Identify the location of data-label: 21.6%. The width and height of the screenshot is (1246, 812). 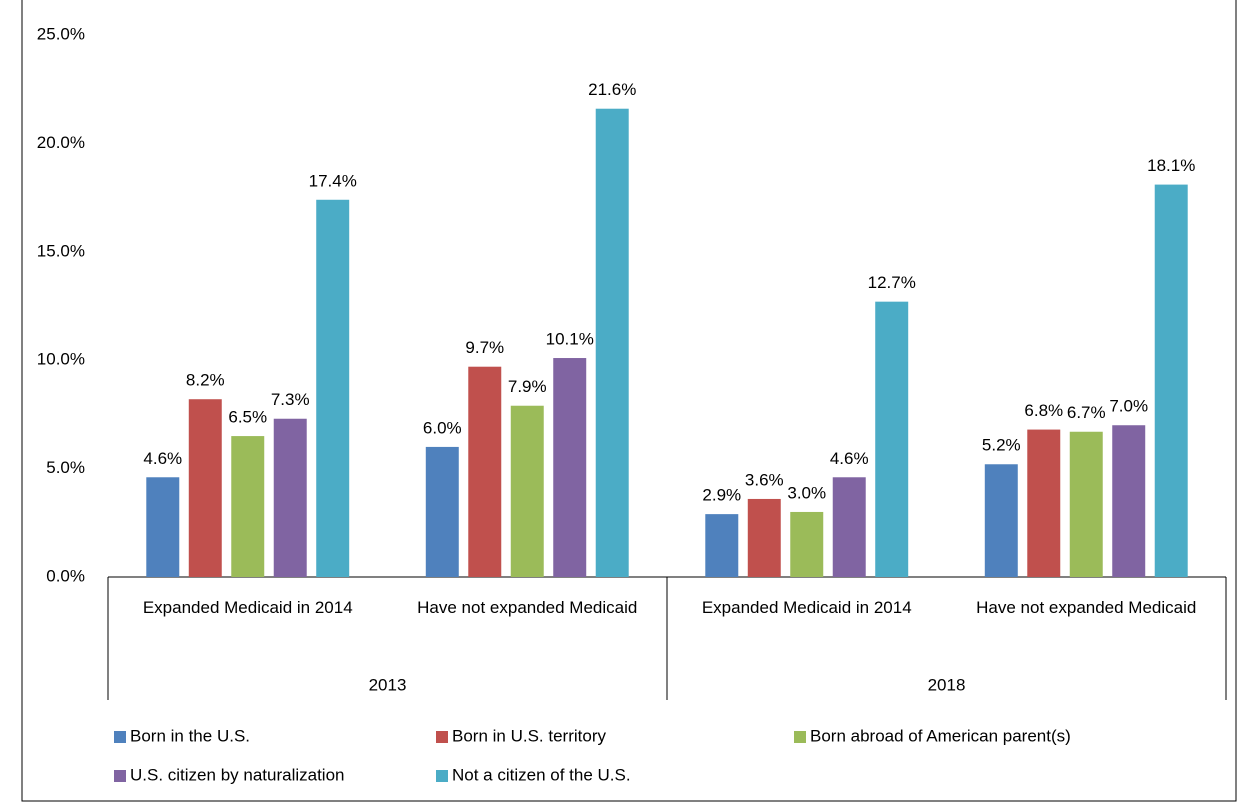
(612, 89).